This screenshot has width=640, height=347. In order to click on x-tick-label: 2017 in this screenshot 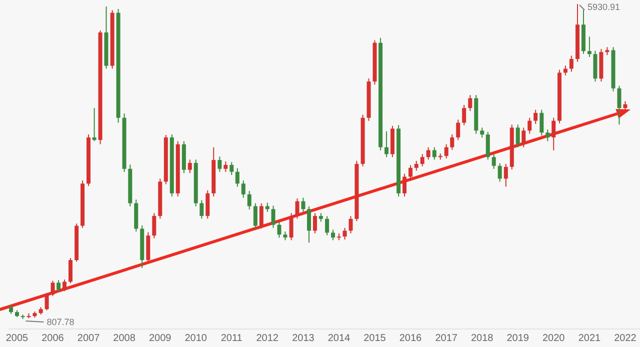, I will do `click(446, 338)`.